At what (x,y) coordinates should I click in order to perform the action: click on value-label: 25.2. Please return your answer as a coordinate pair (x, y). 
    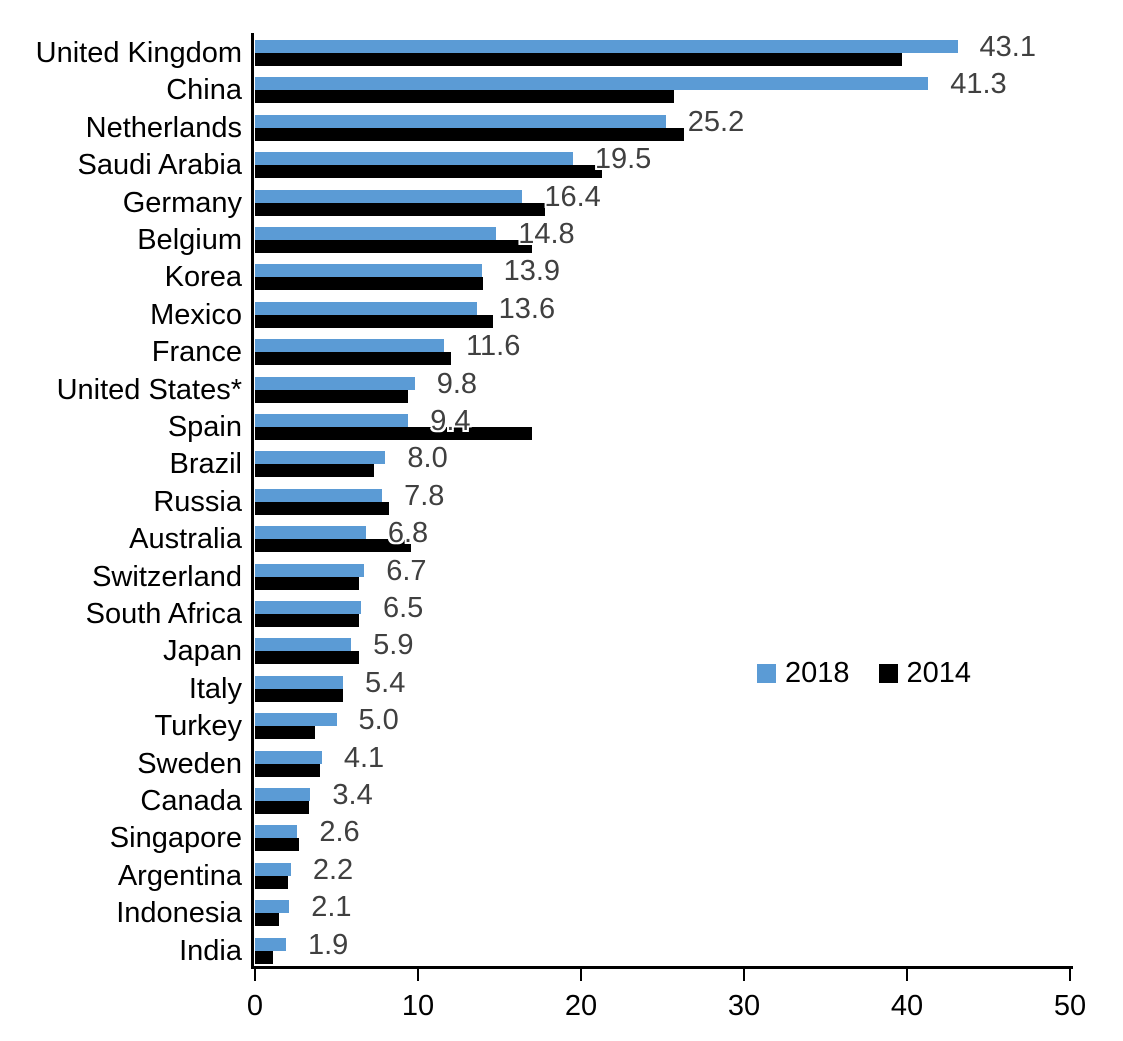
    Looking at the image, I should click on (716, 121).